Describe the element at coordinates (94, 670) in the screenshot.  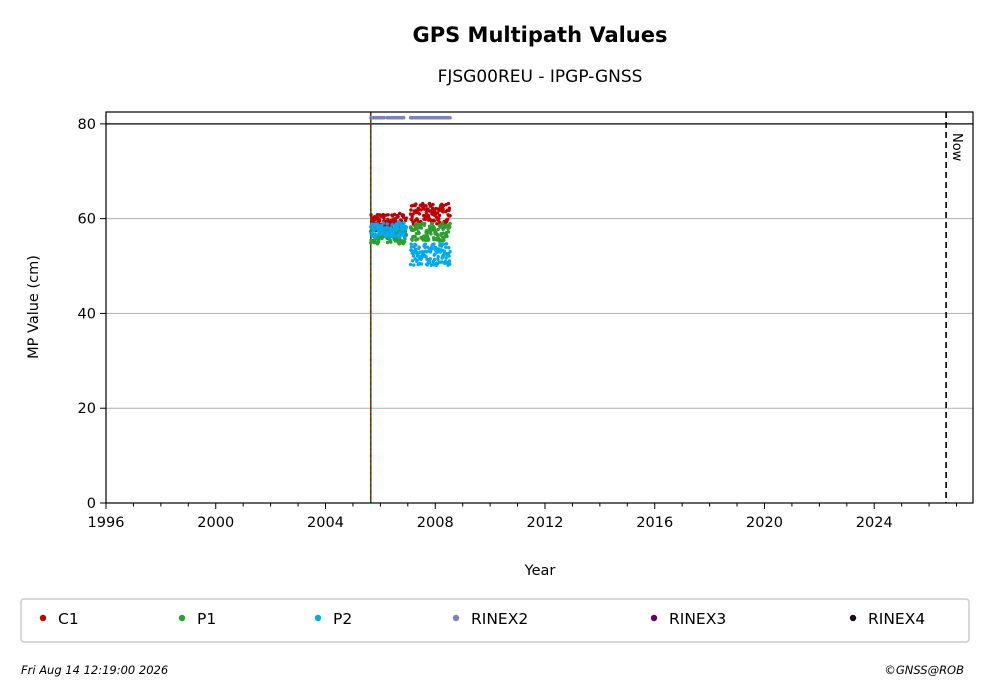
I see `footer-timestamp: Fri Aug 14 12:19:00 2026` at that location.